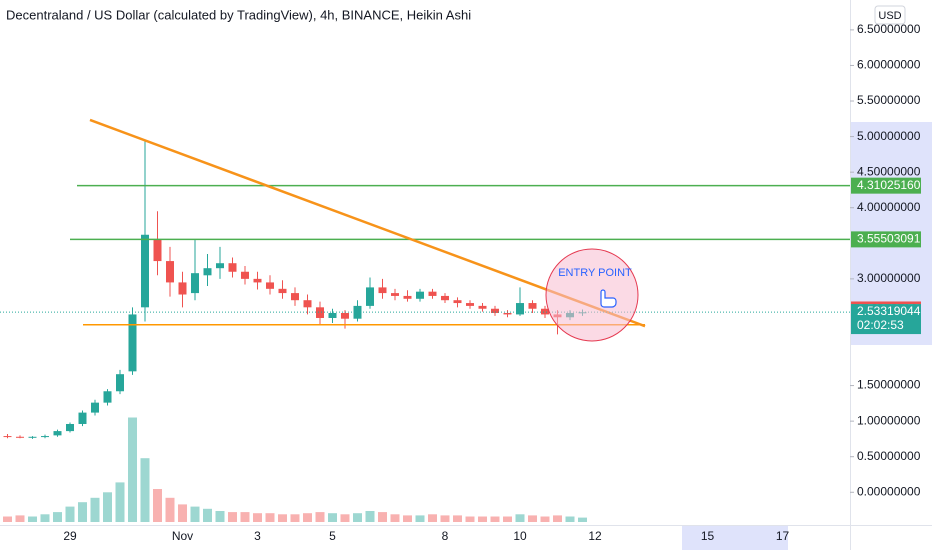 The width and height of the screenshot is (932, 550). I want to click on y-tick-label: 3.00000000, so click(889, 278).